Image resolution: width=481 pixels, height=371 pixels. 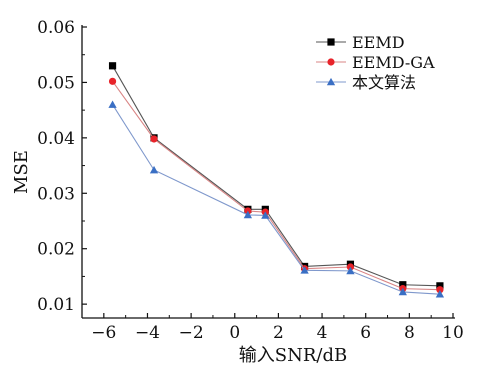 What do you see at coordinates (103, 333) in the screenshot?
I see `x-tick-label: −6` at bounding box center [103, 333].